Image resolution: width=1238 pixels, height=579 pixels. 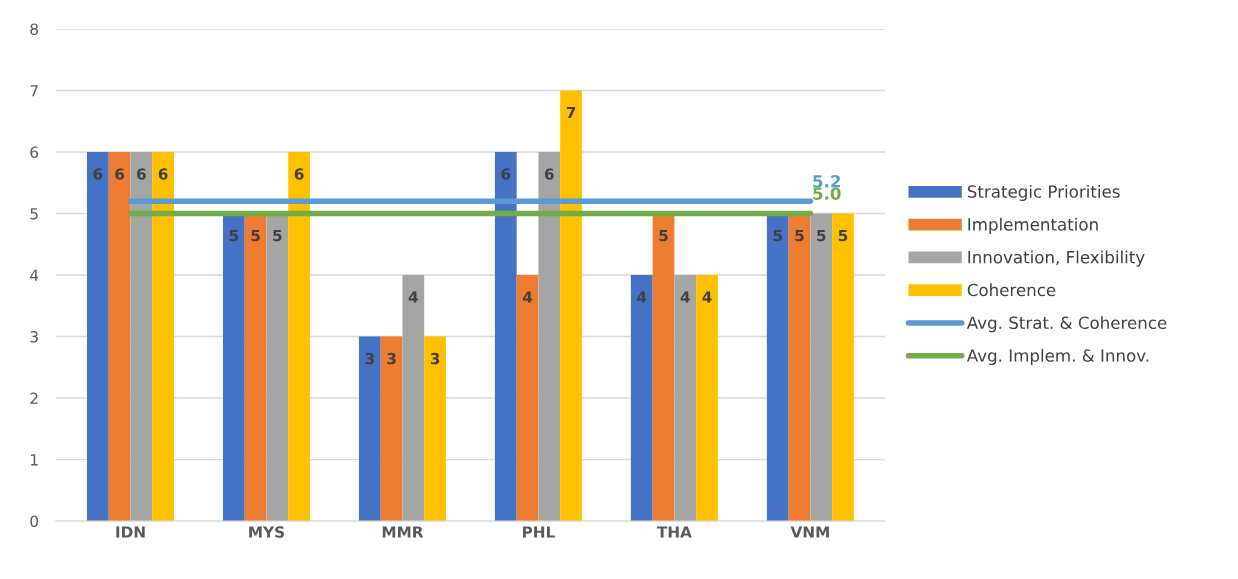 I want to click on data-label: 5.2, so click(x=827, y=181).